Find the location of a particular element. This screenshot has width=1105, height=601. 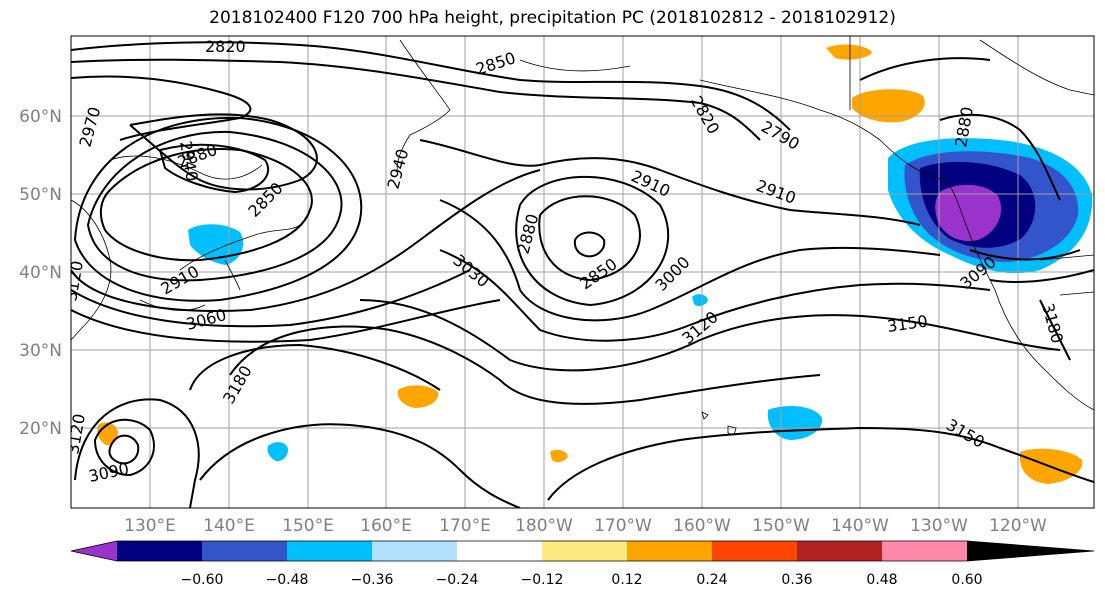

precip-blob-alaska-positive is located at coordinates (888, 106).